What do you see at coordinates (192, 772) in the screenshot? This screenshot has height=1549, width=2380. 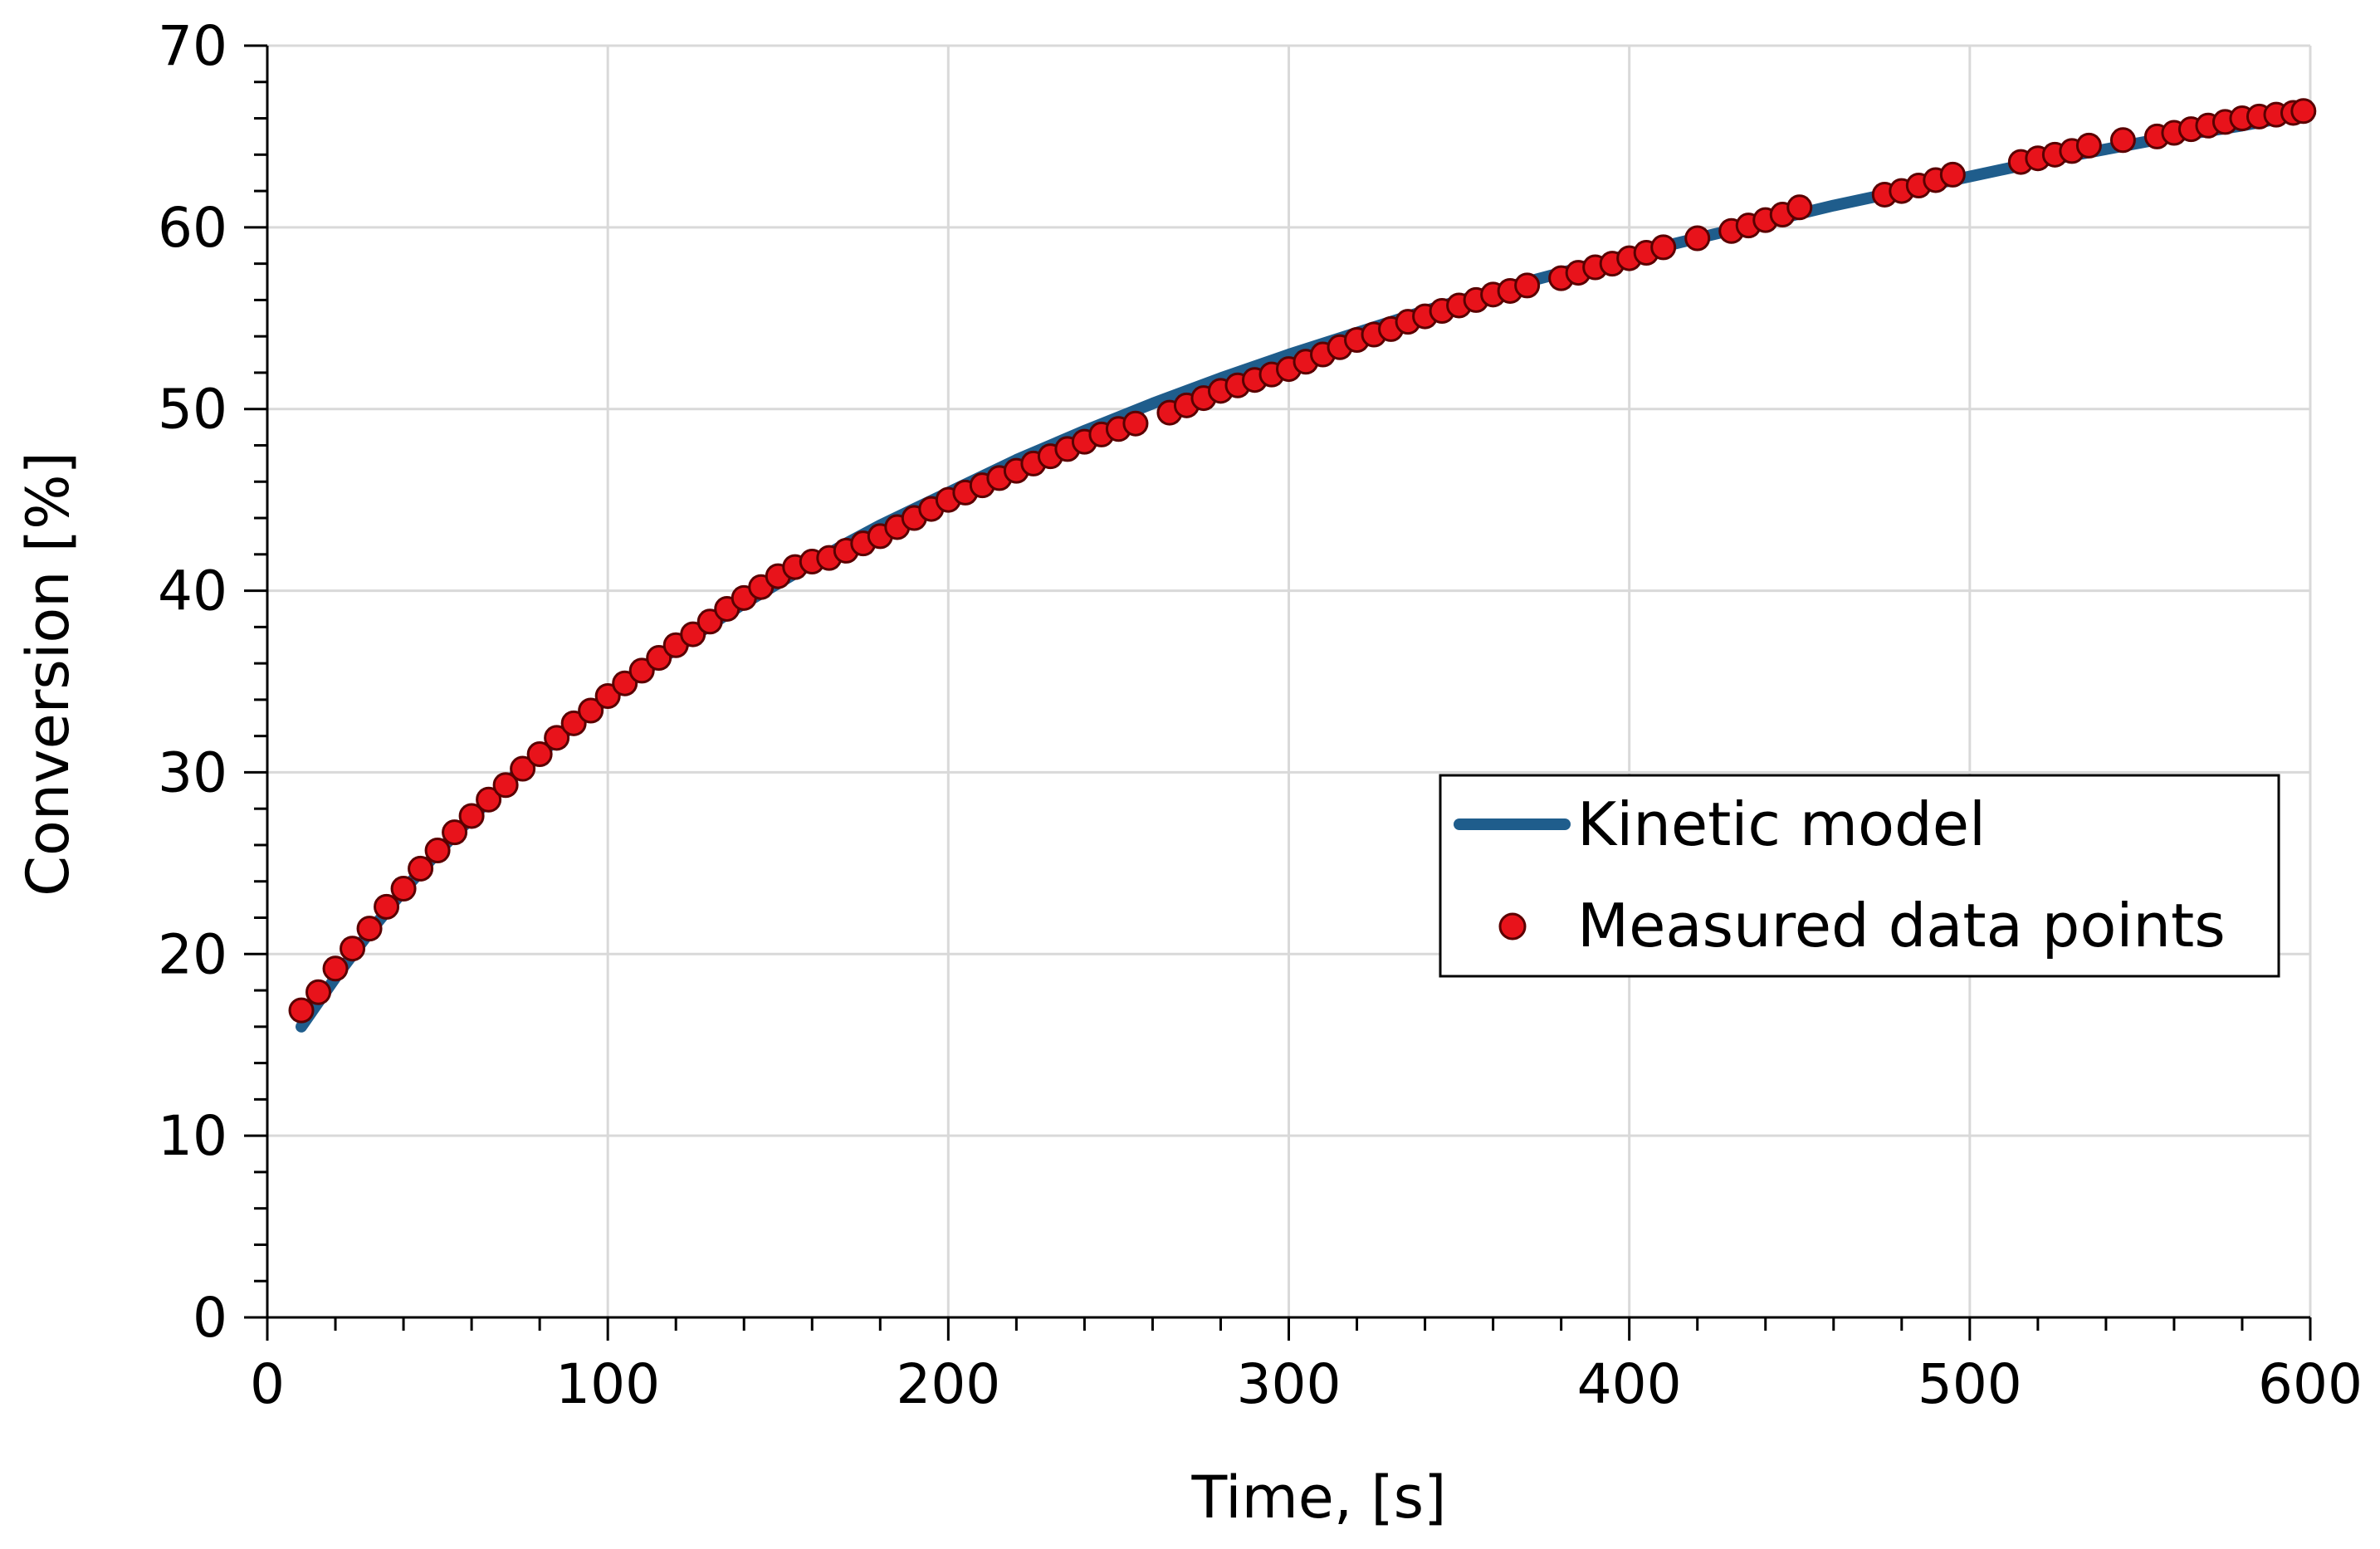 I see `y-tick-label: 30` at bounding box center [192, 772].